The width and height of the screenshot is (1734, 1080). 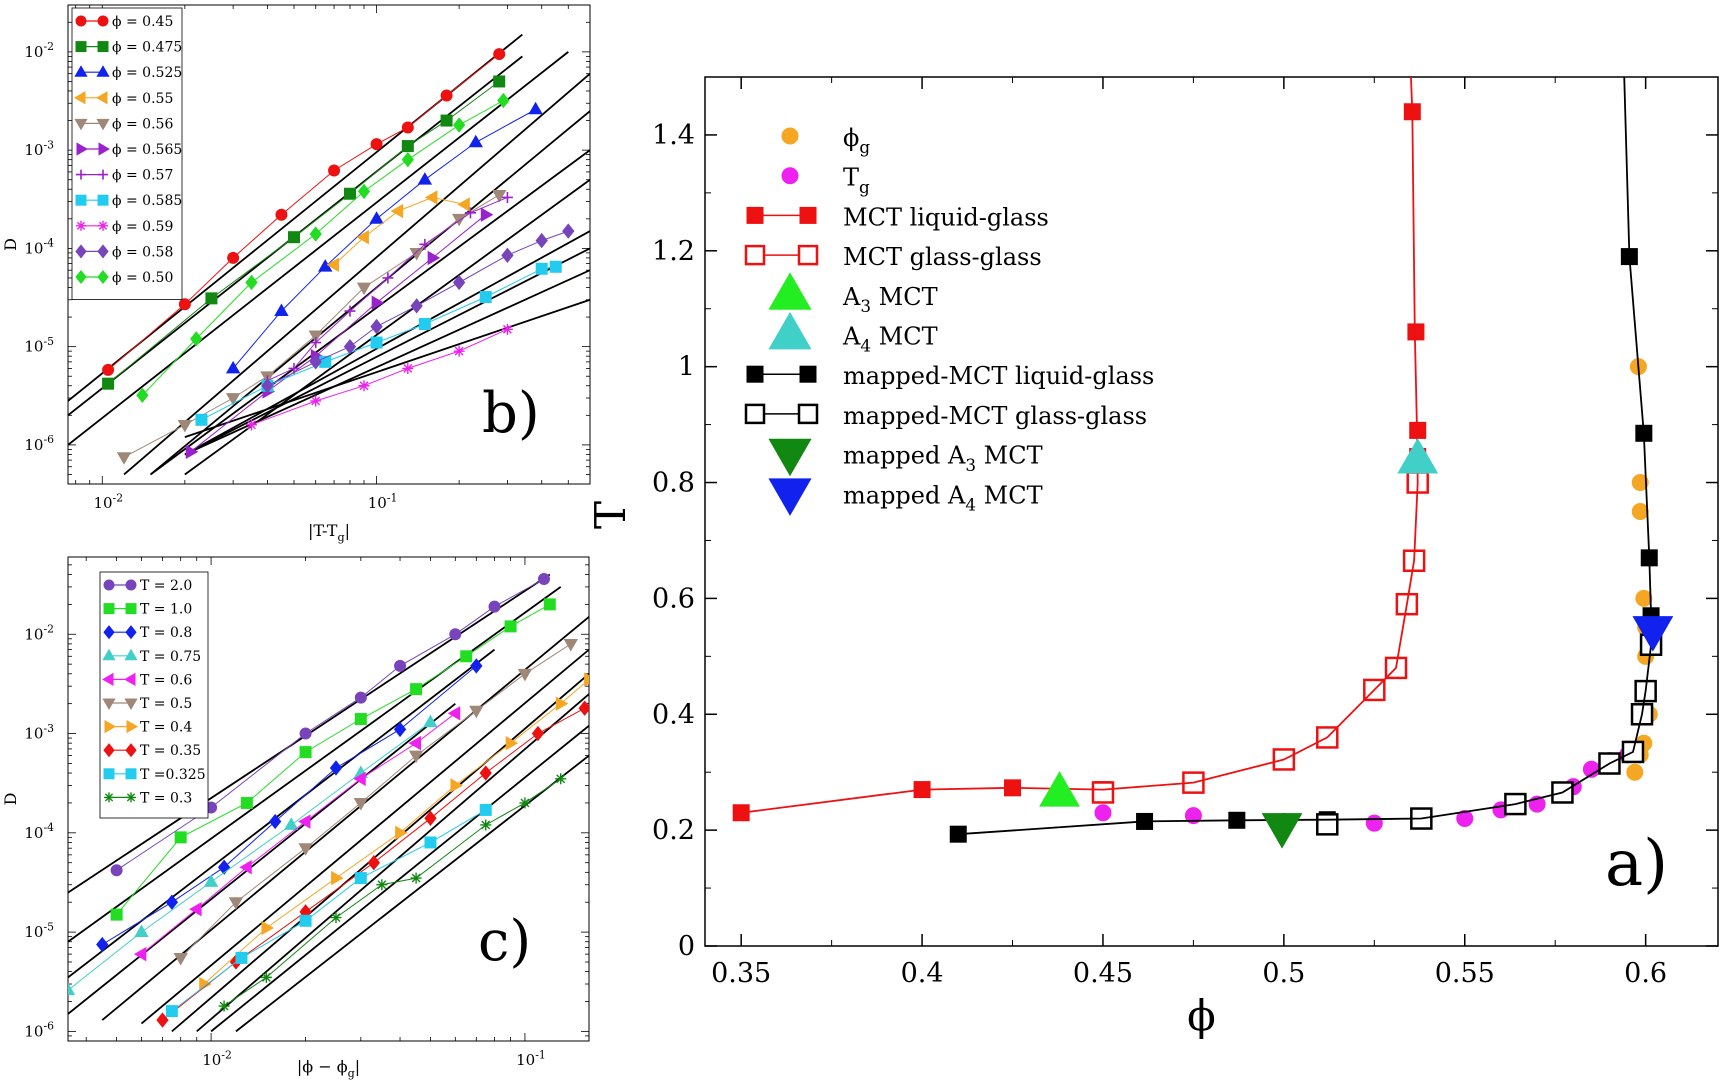 I want to click on panel-c-legend-label: T = 0.35, so click(x=170, y=751).